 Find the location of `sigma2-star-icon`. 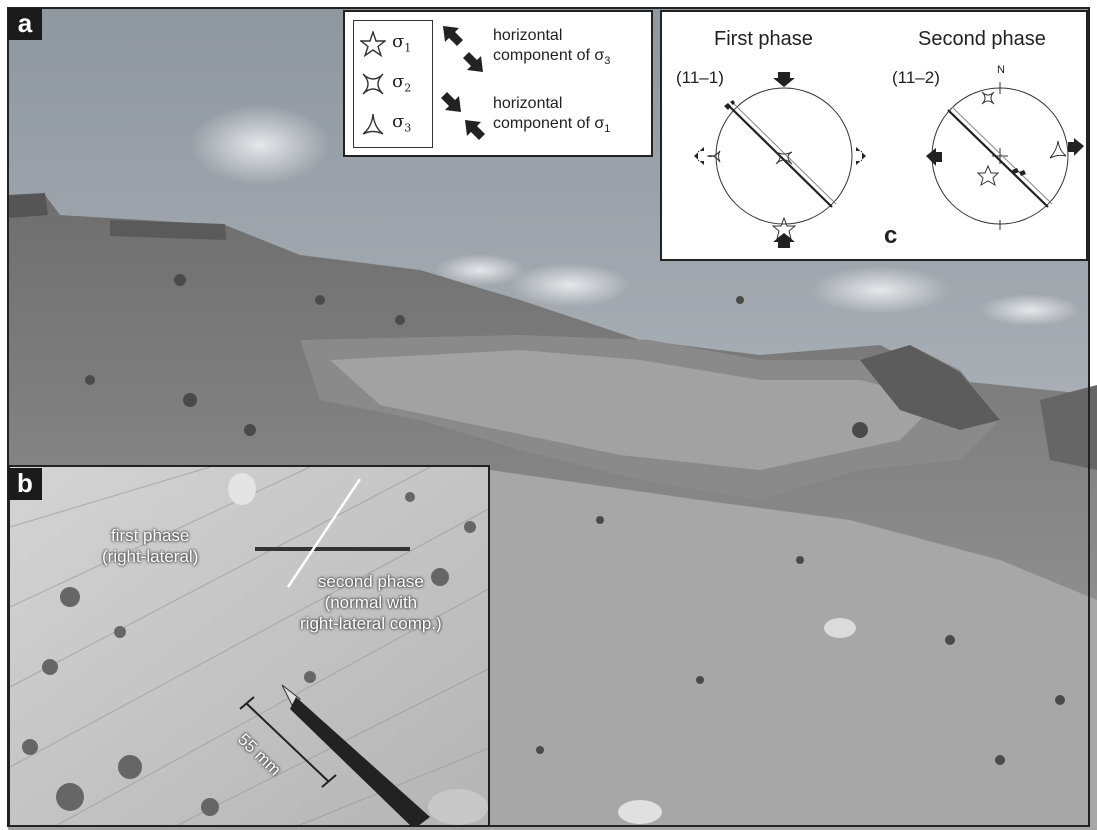

sigma2-star-icon is located at coordinates (373, 84).